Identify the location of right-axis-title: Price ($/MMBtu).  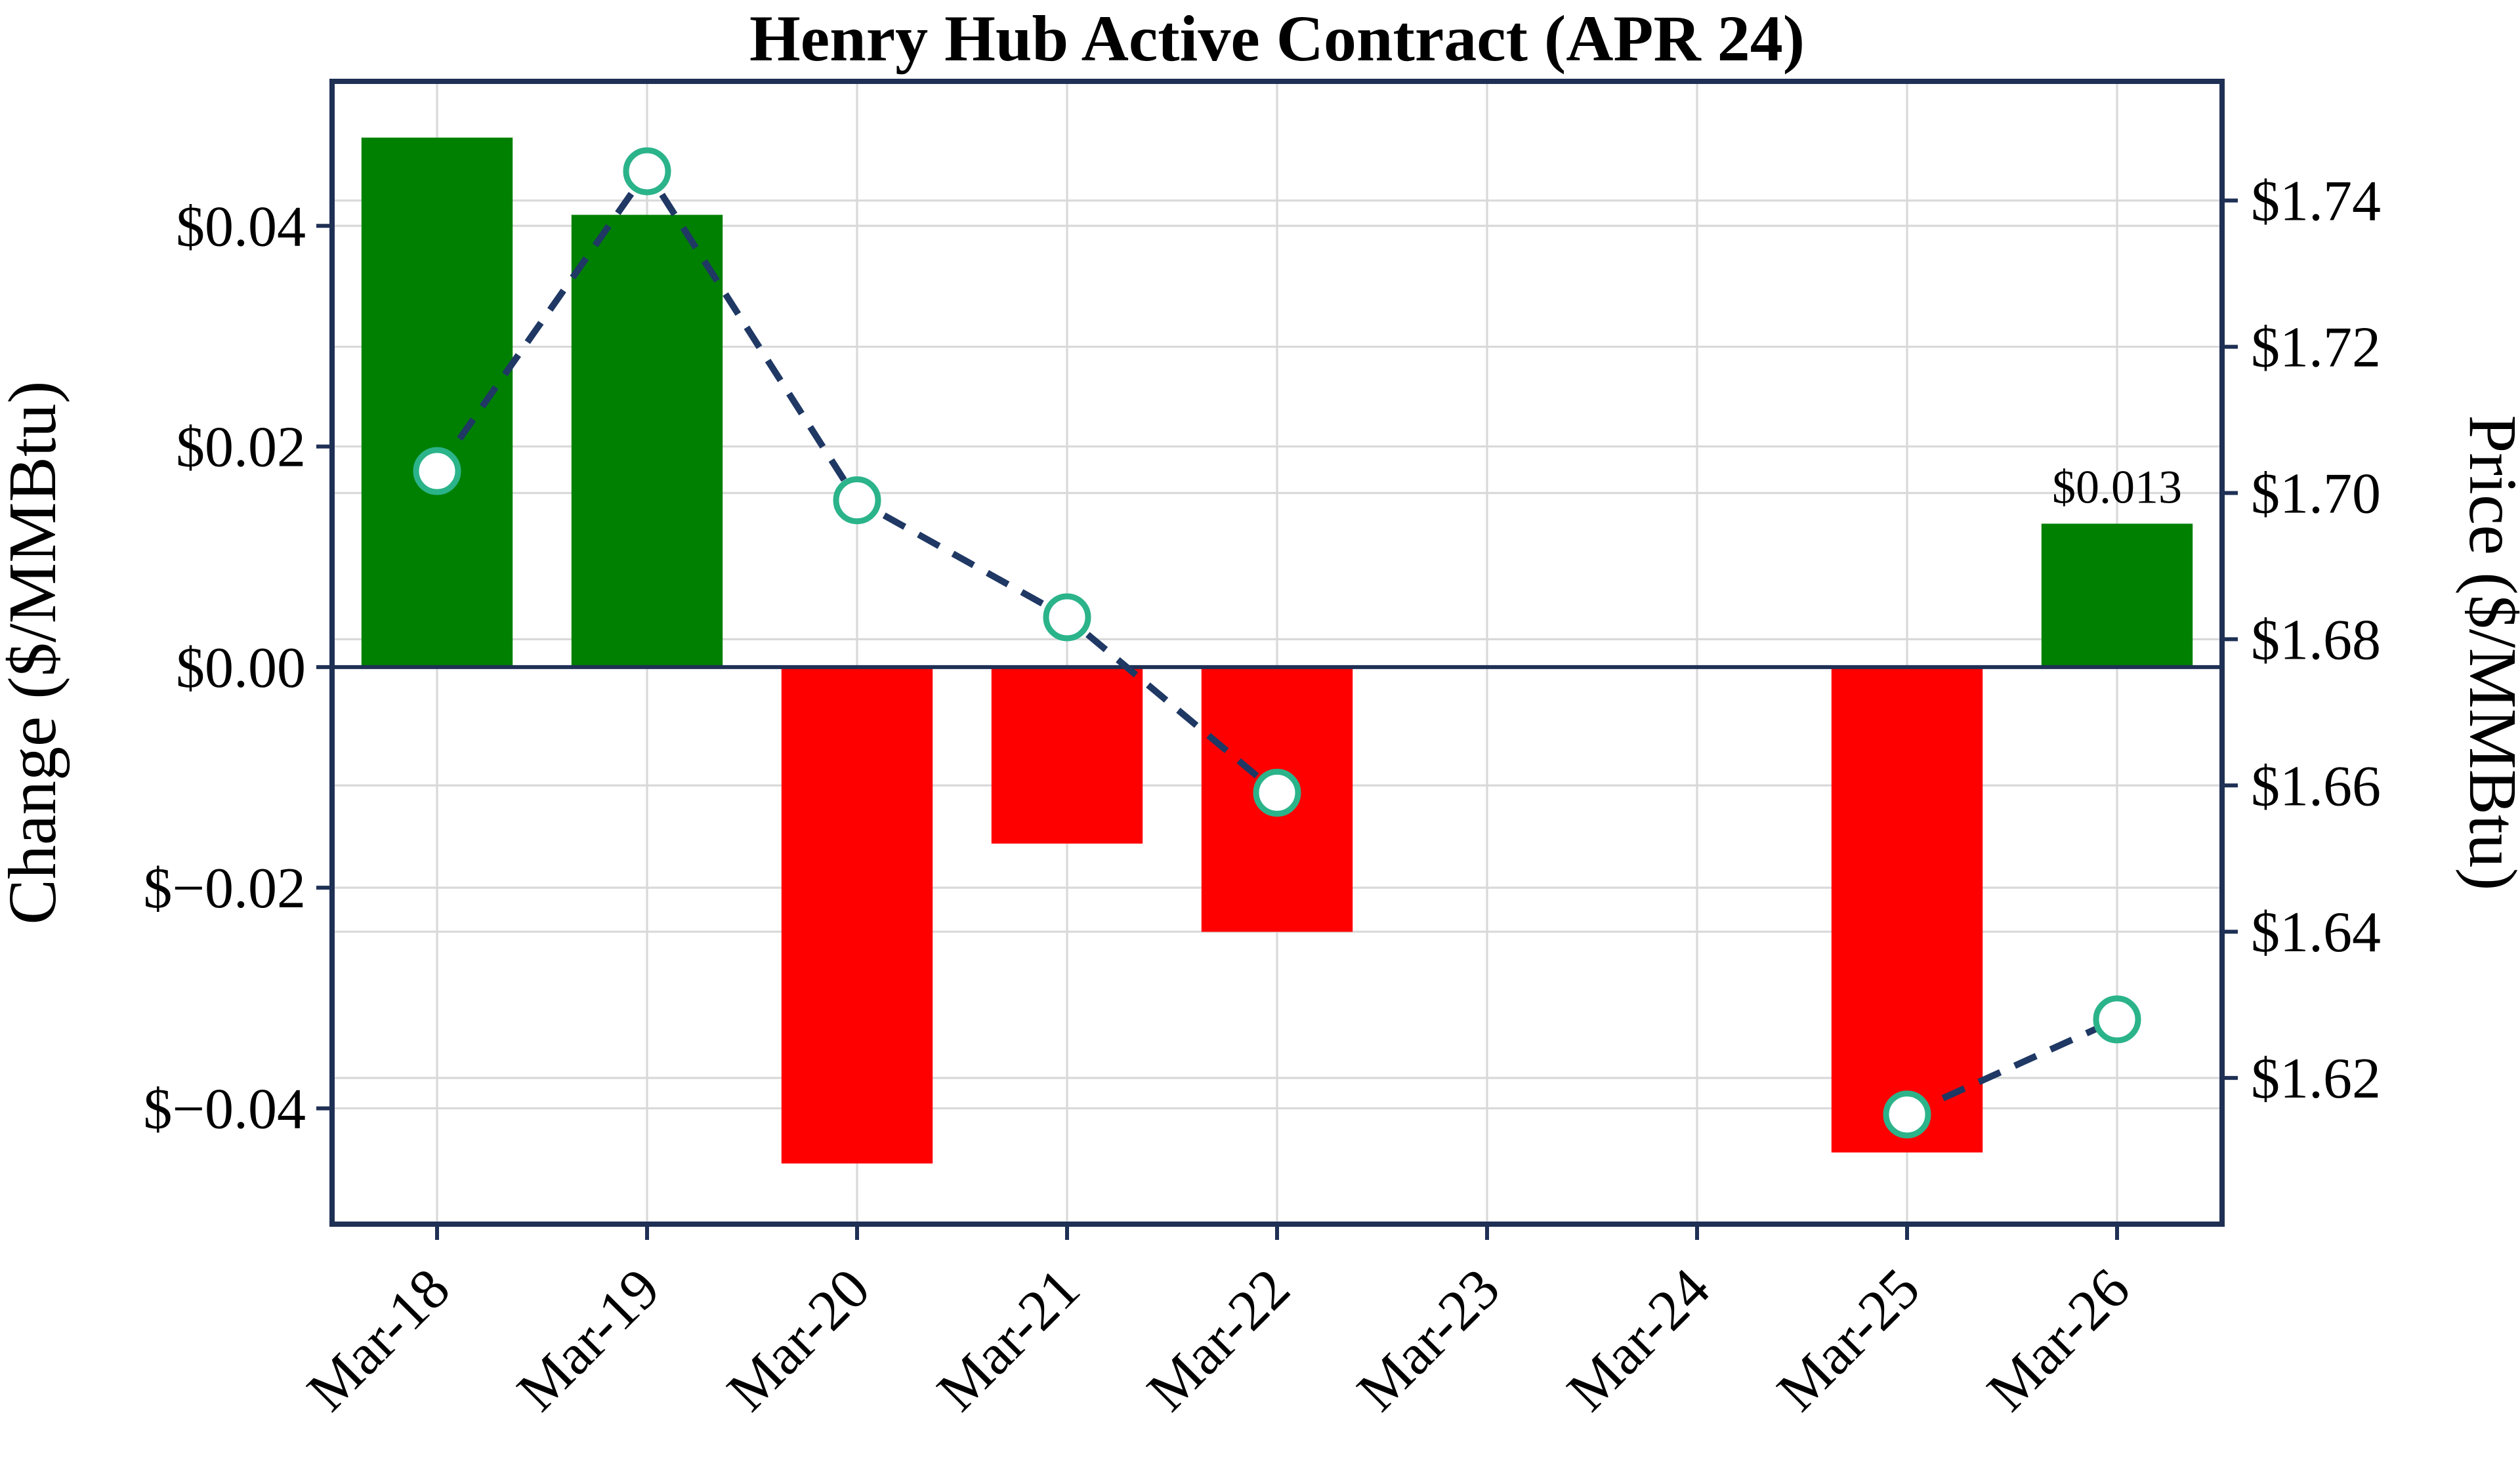
(2487, 652).